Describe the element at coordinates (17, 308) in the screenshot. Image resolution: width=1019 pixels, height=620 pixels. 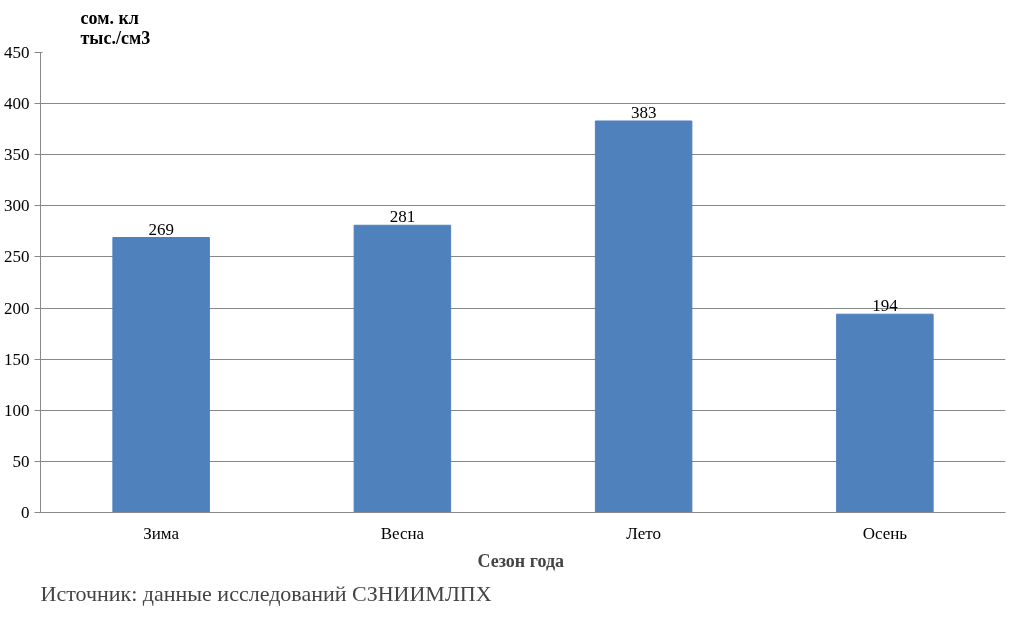
I see `y-tick-label: 200` at that location.